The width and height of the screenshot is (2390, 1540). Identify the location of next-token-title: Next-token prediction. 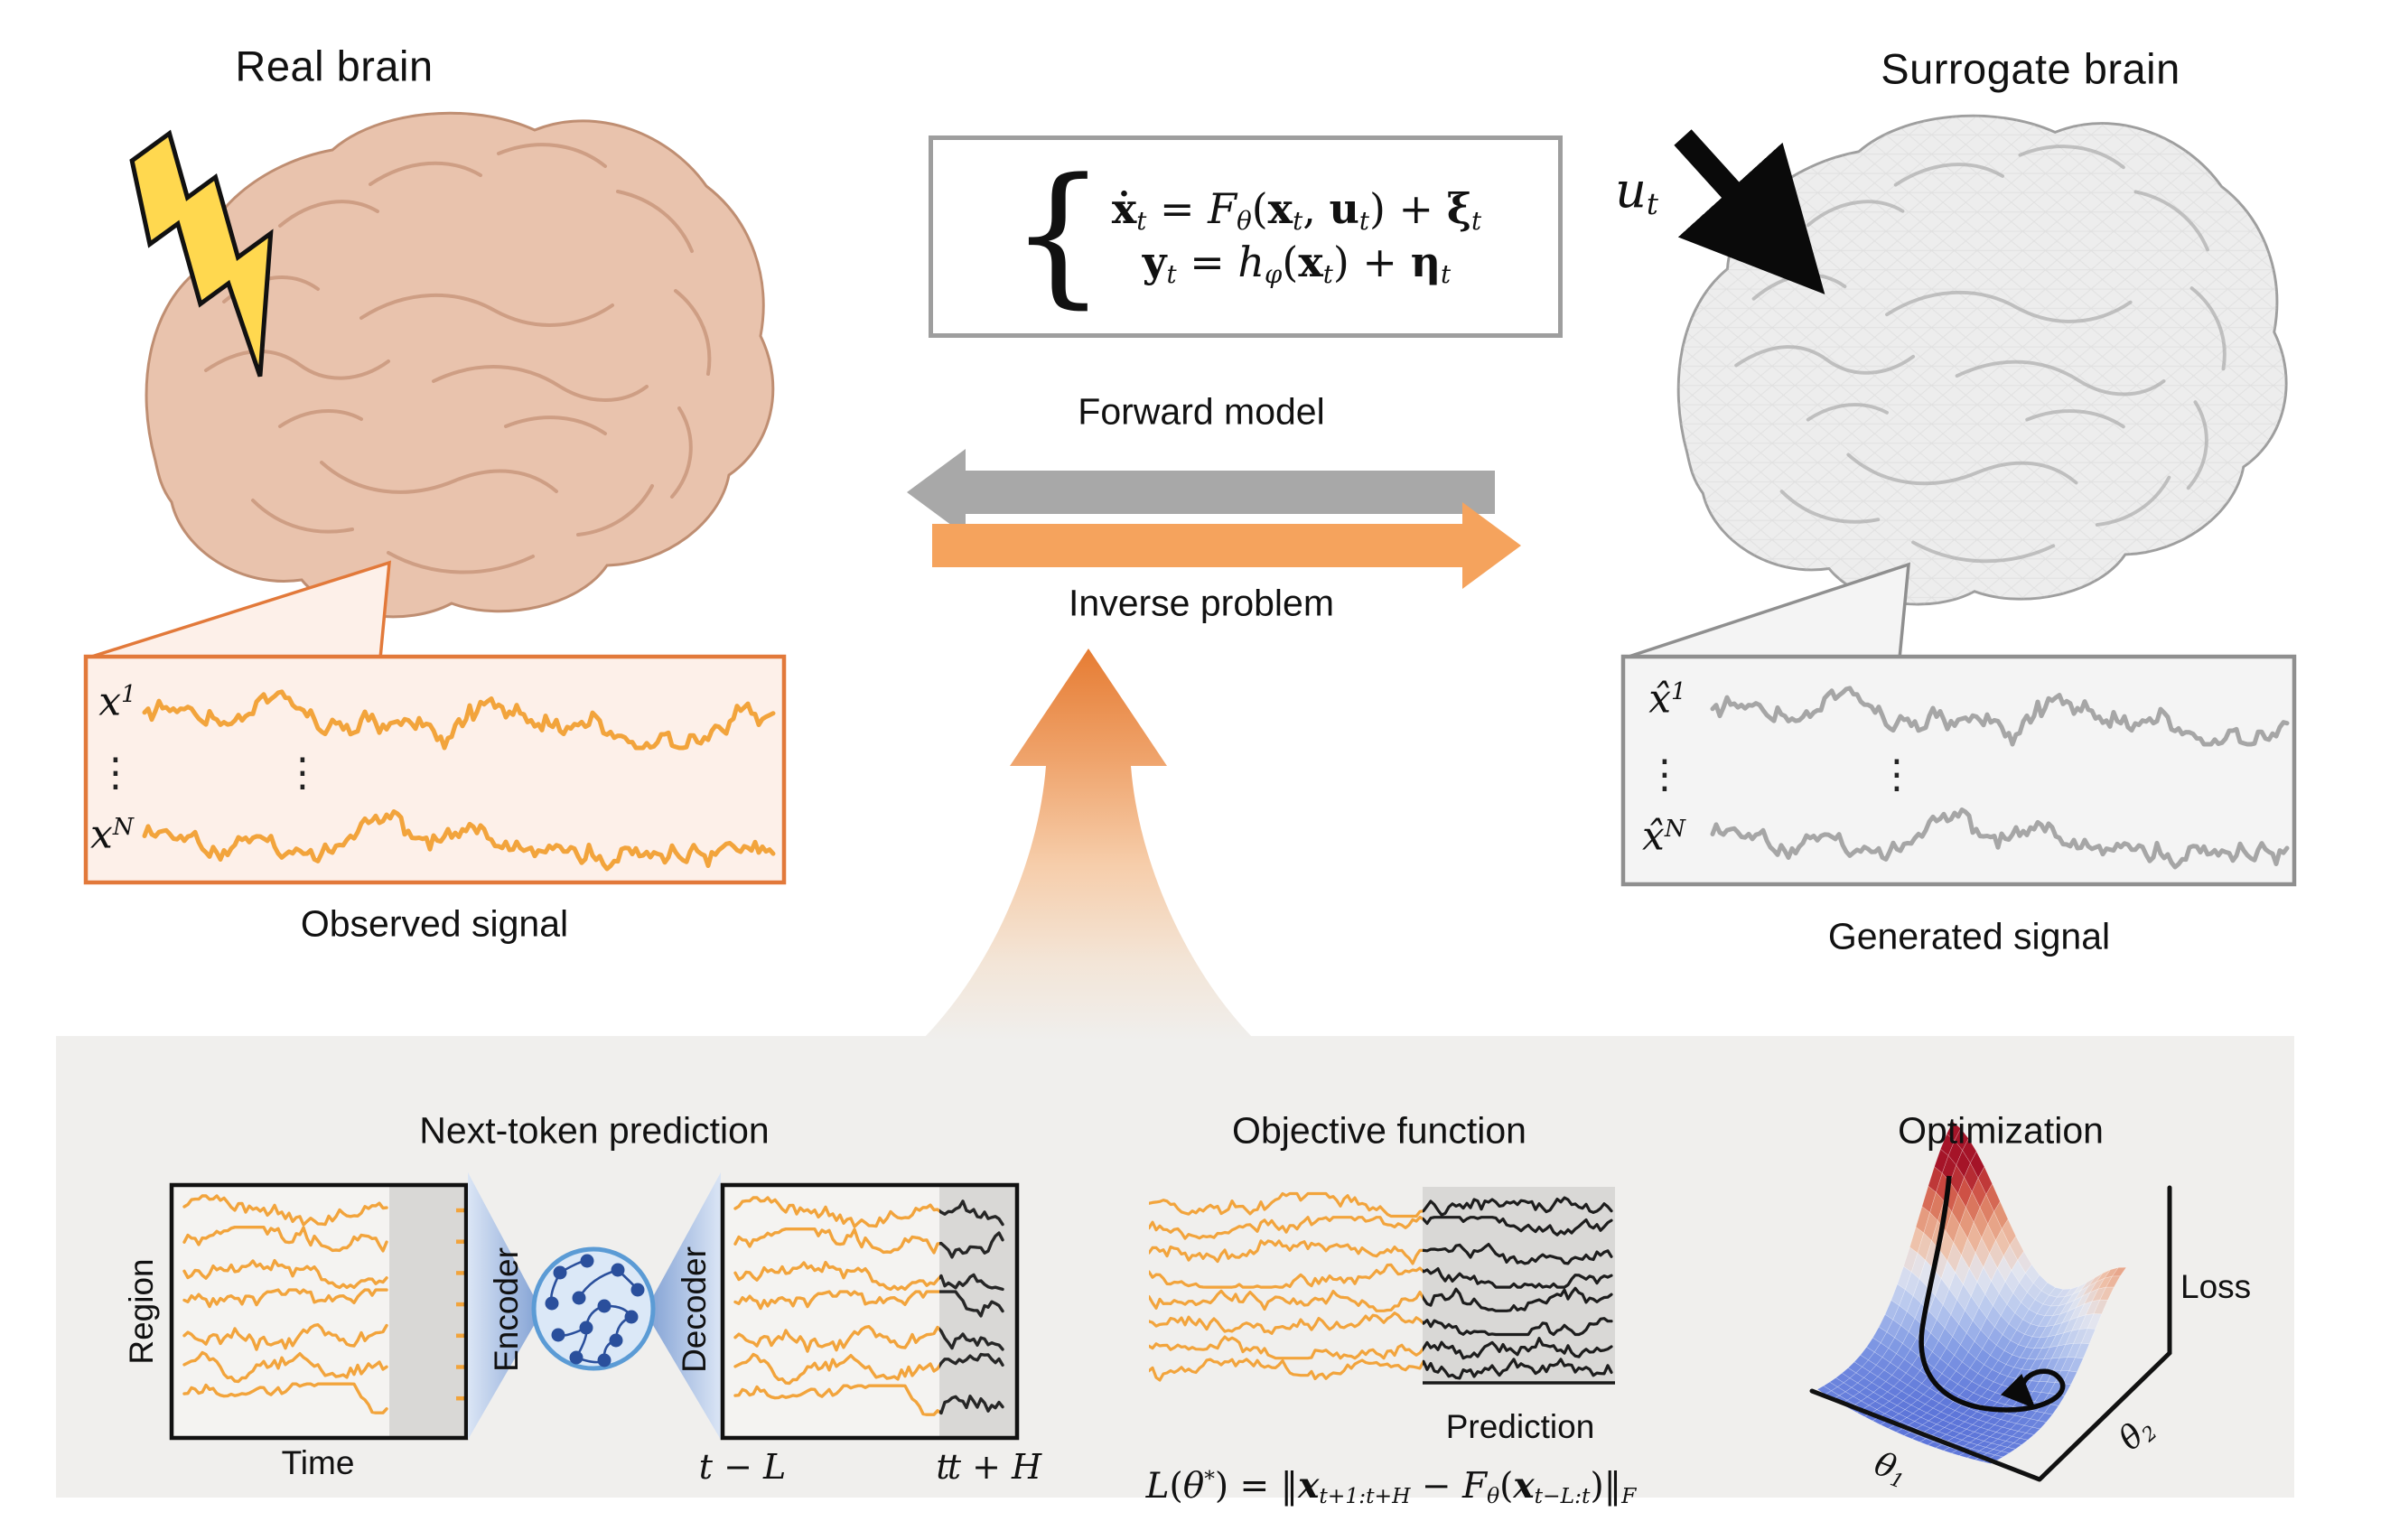
(594, 1130).